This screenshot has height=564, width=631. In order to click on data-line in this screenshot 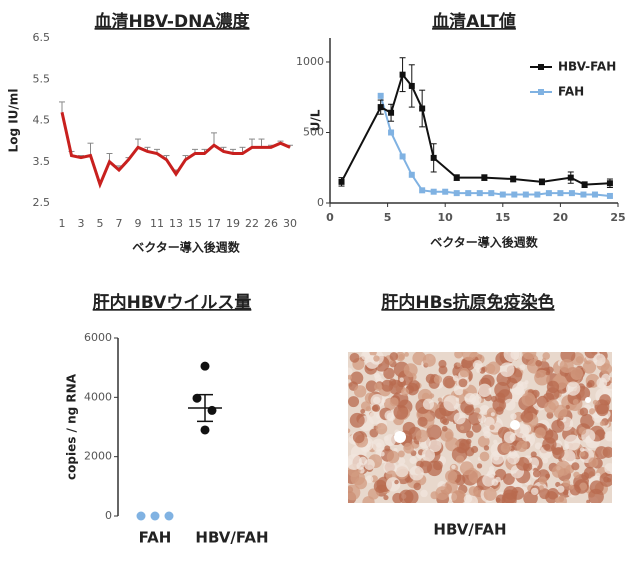, I will do `click(175, 150)`.